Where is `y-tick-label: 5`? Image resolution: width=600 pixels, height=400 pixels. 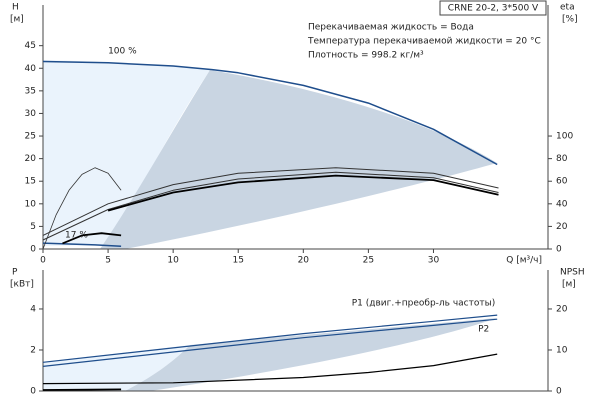 y-tick-label: 5 is located at coordinates (33, 227).